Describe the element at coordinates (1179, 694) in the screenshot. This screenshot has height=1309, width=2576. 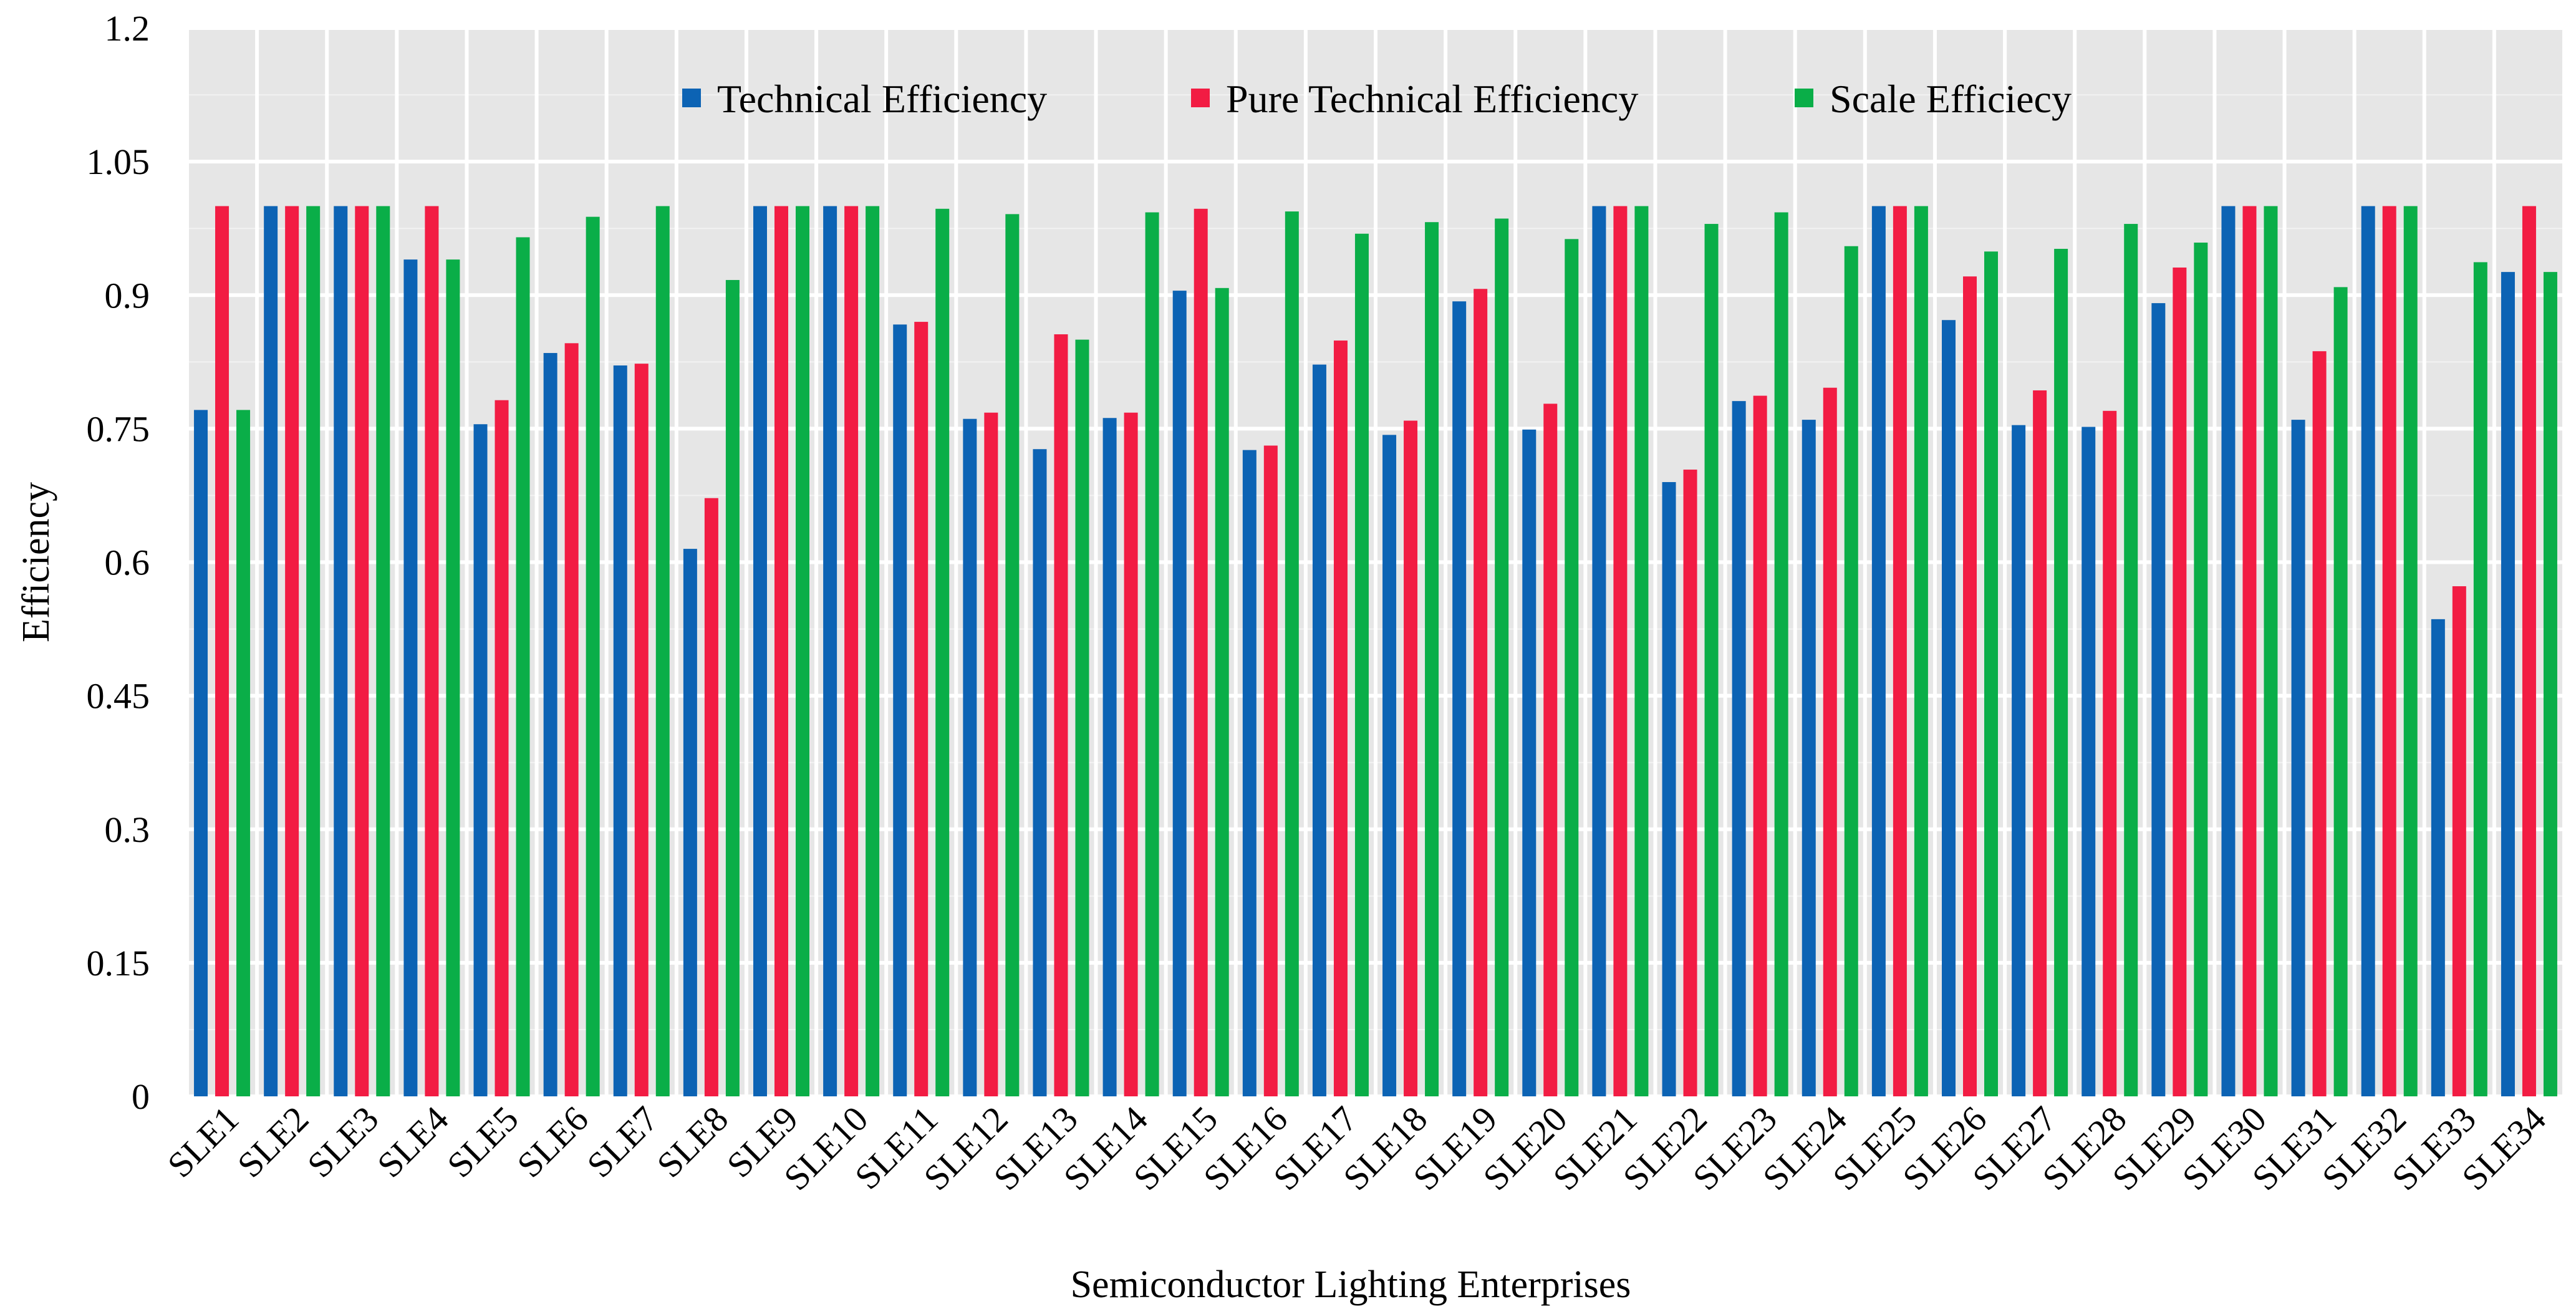
I see `bar-technical-efficiency-sle15` at that location.